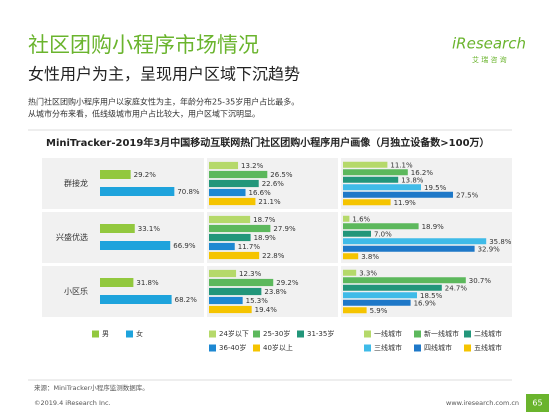 Image resolution: width=549 pixels, height=412 pixels. What do you see at coordinates (488, 333) in the screenshot?
I see `legend-label: 二线城市` at bounding box center [488, 333].